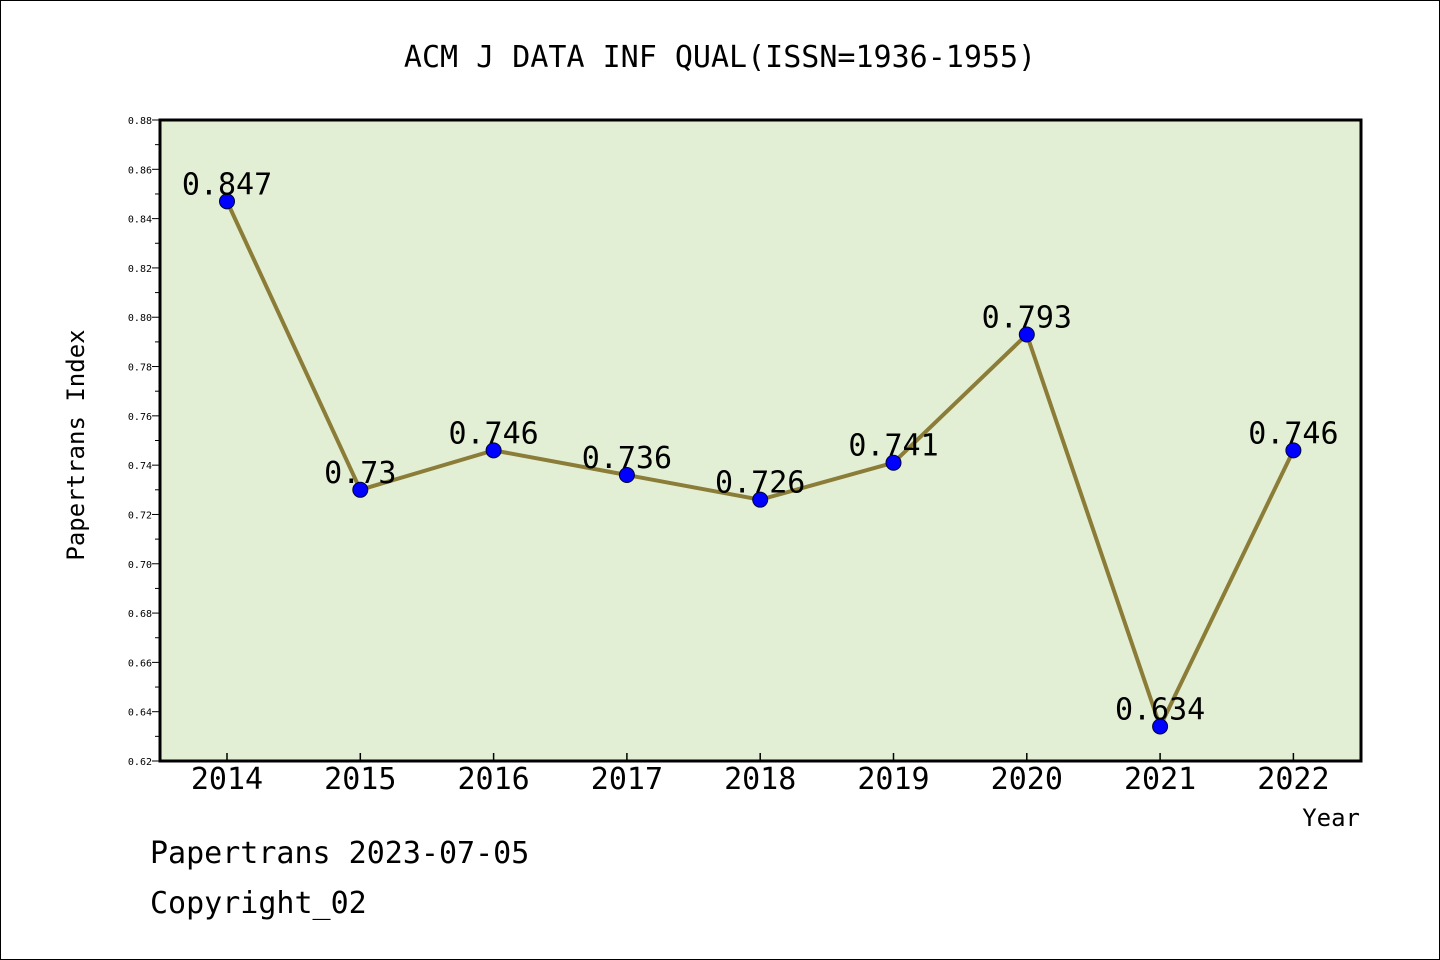  I want to click on y-tick-label: 0.76, so click(140, 417).